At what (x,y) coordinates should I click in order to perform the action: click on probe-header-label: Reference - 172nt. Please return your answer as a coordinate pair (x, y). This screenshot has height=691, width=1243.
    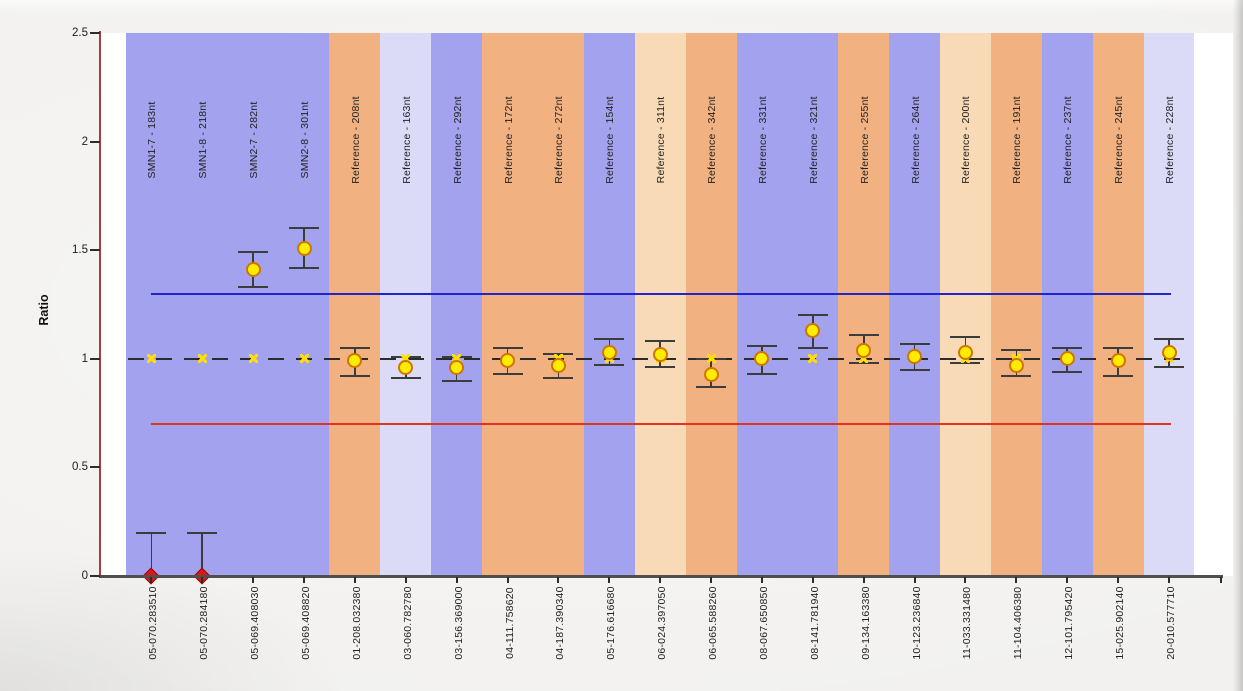
    Looking at the image, I should click on (508, 140).